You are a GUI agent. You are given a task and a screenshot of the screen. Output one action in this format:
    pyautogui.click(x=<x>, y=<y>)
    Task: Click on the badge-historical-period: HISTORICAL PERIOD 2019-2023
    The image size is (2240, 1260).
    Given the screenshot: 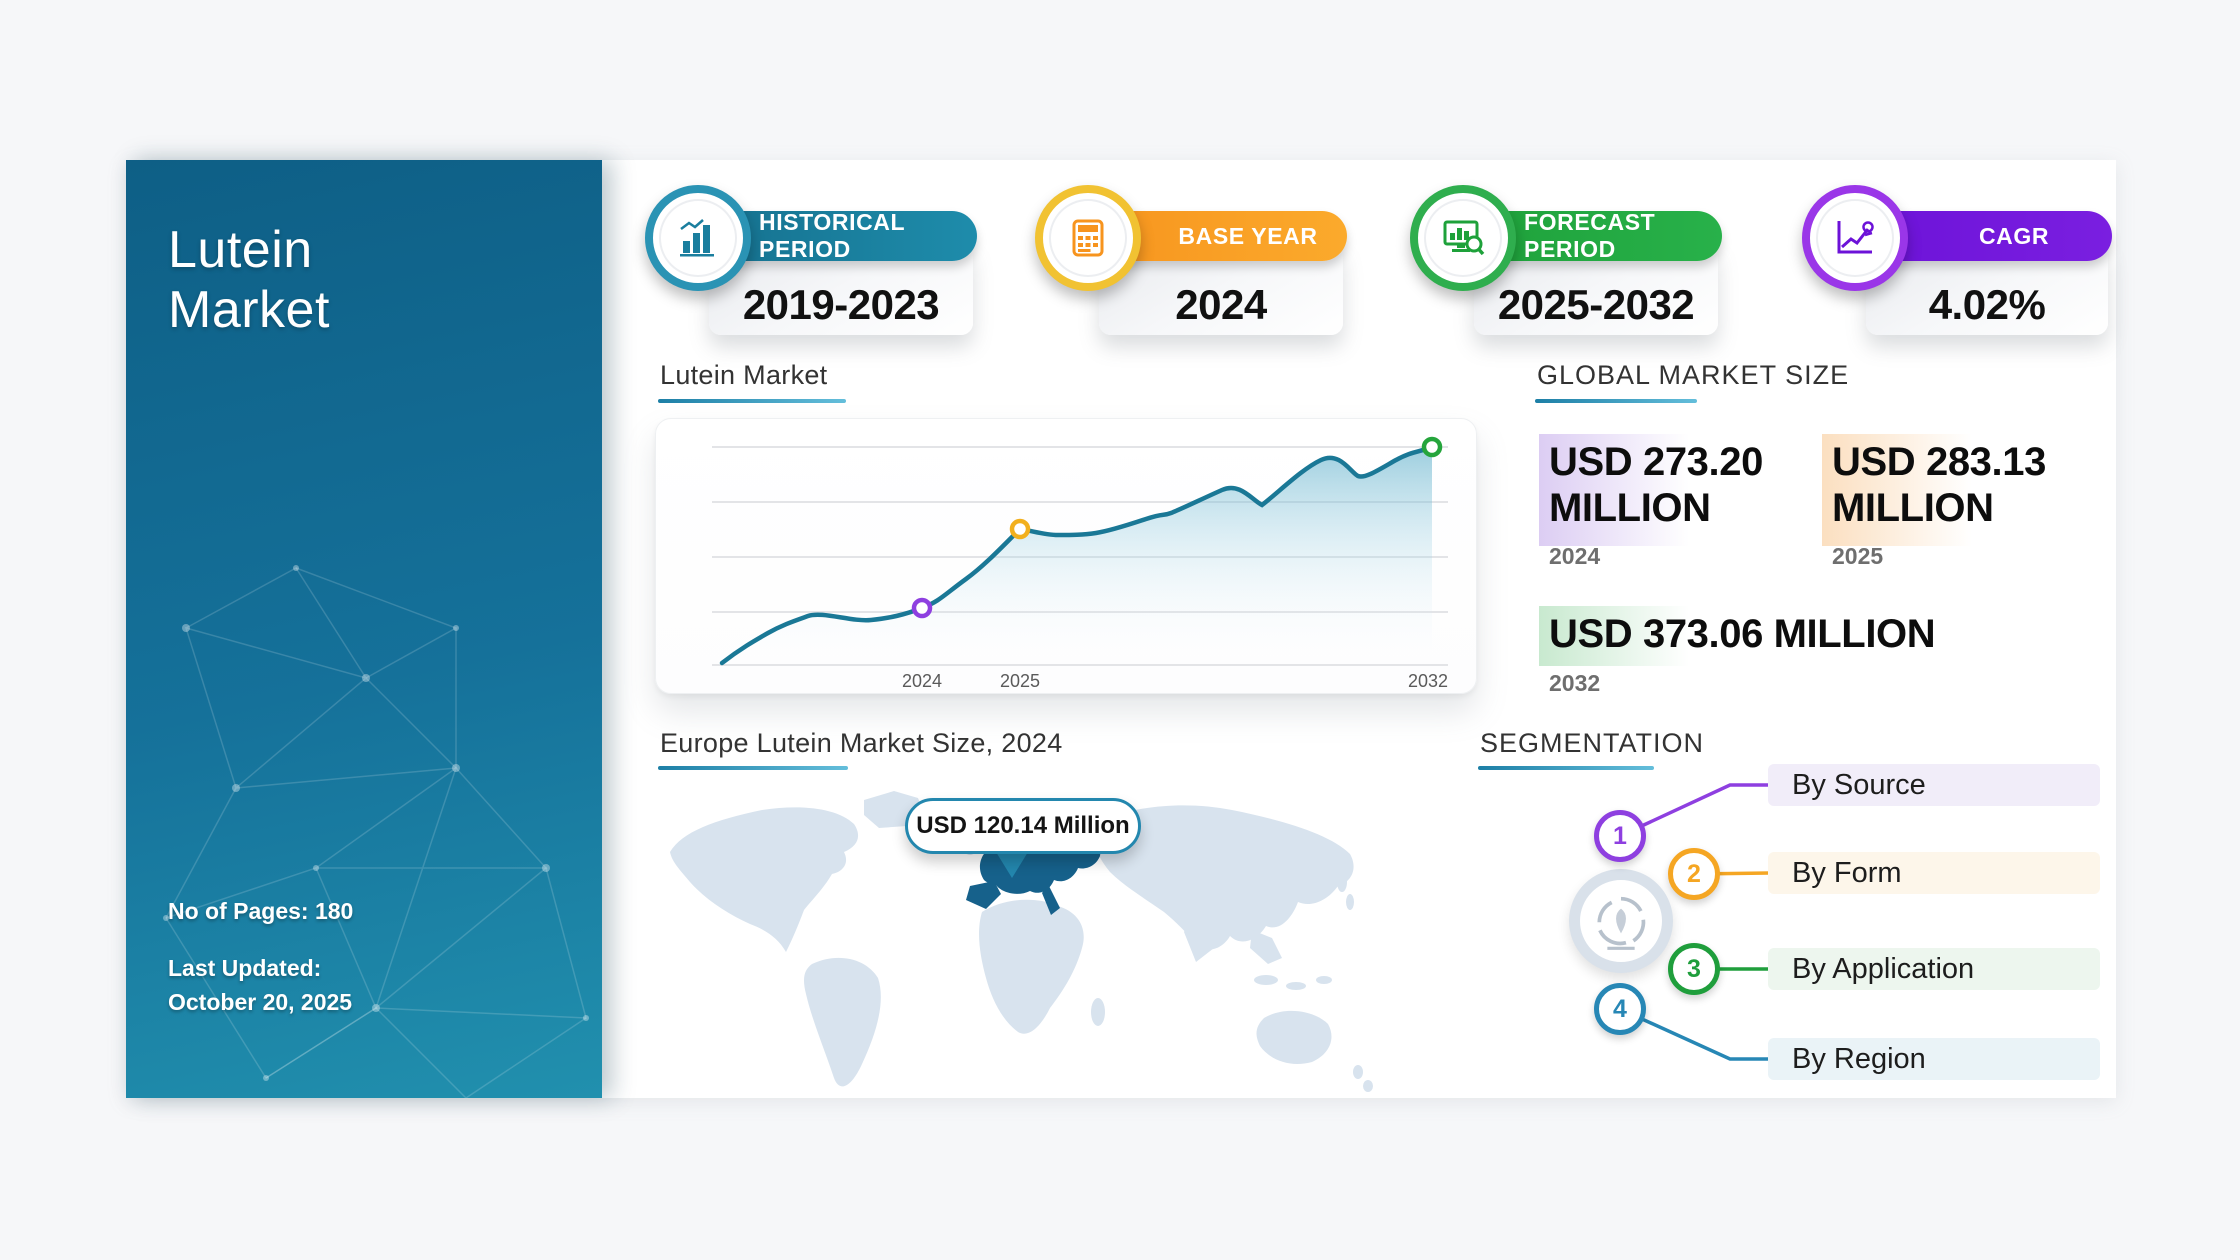 What is the action you would take?
    pyautogui.click(x=811, y=261)
    